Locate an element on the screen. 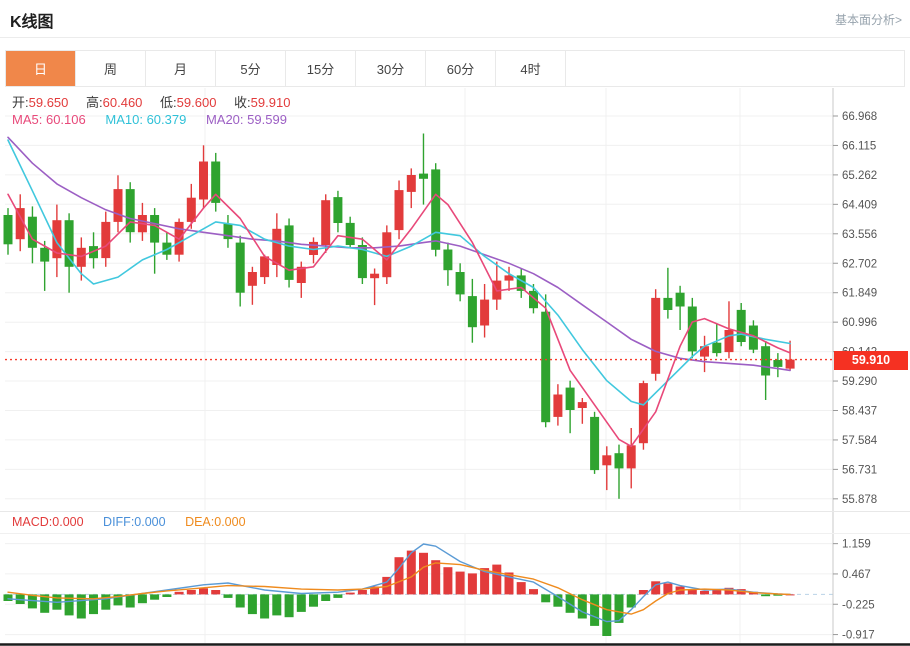 The height and width of the screenshot is (646, 910). dea-label: DEA: is located at coordinates (200, 522).